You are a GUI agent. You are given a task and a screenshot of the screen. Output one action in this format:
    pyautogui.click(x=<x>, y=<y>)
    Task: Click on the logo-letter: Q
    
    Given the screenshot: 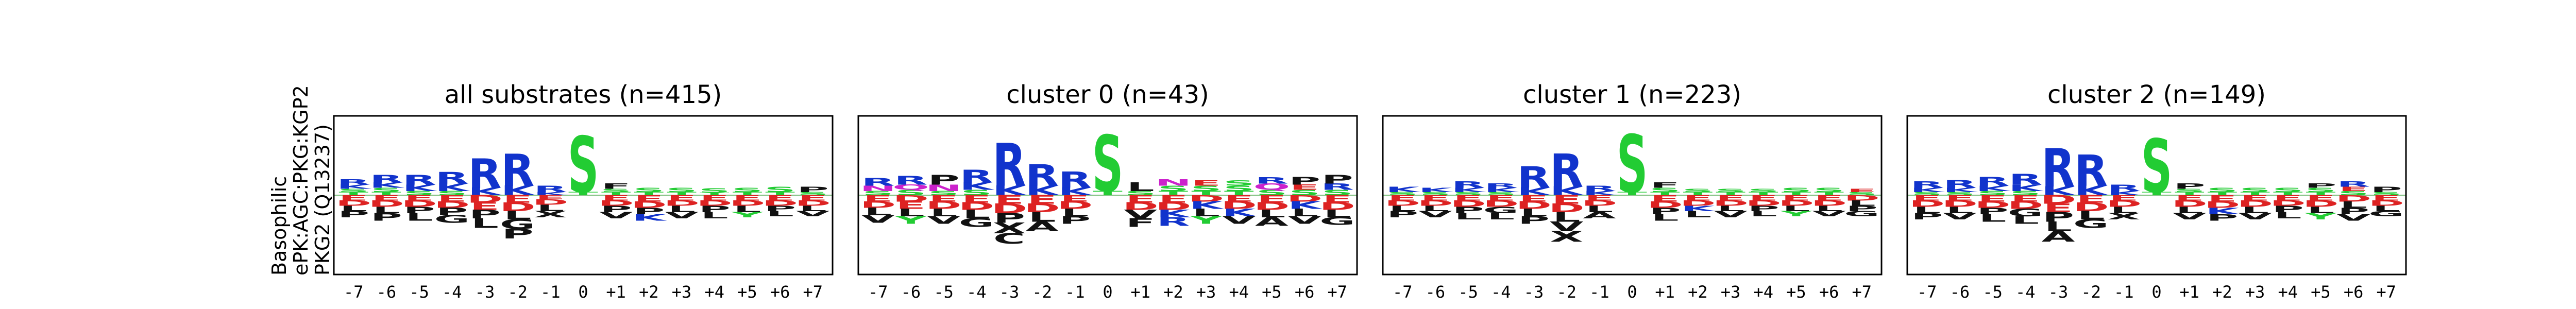 What is the action you would take?
    pyautogui.click(x=910, y=188)
    